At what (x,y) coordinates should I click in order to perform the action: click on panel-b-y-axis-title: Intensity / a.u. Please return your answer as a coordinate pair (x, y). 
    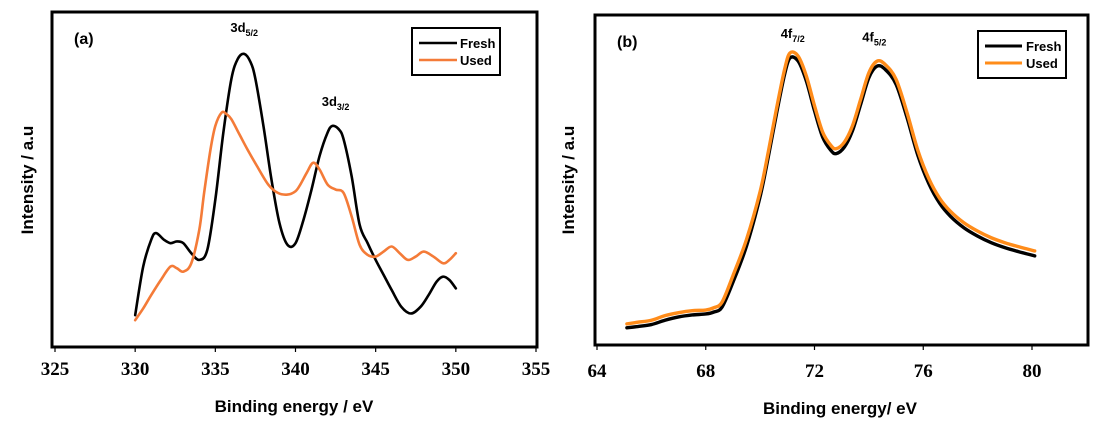
    Looking at the image, I should click on (568, 180).